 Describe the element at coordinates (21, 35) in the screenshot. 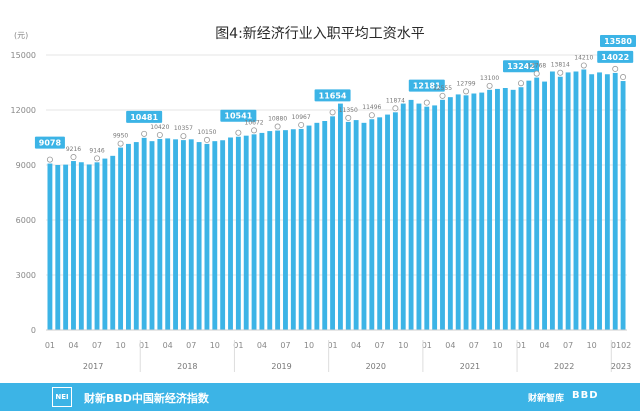

I see `y-axis-unit: (元)` at that location.